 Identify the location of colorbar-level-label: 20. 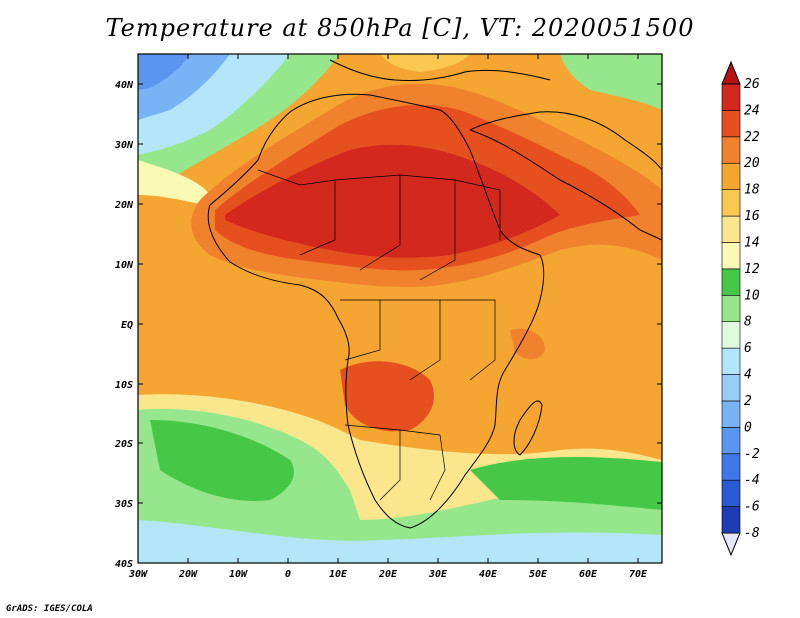
(752, 163).